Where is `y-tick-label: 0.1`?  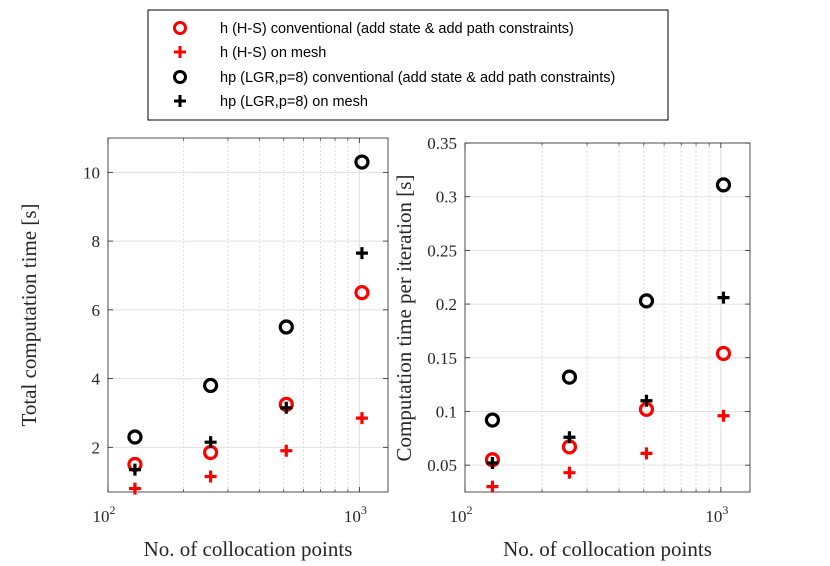 y-tick-label: 0.1 is located at coordinates (446, 411).